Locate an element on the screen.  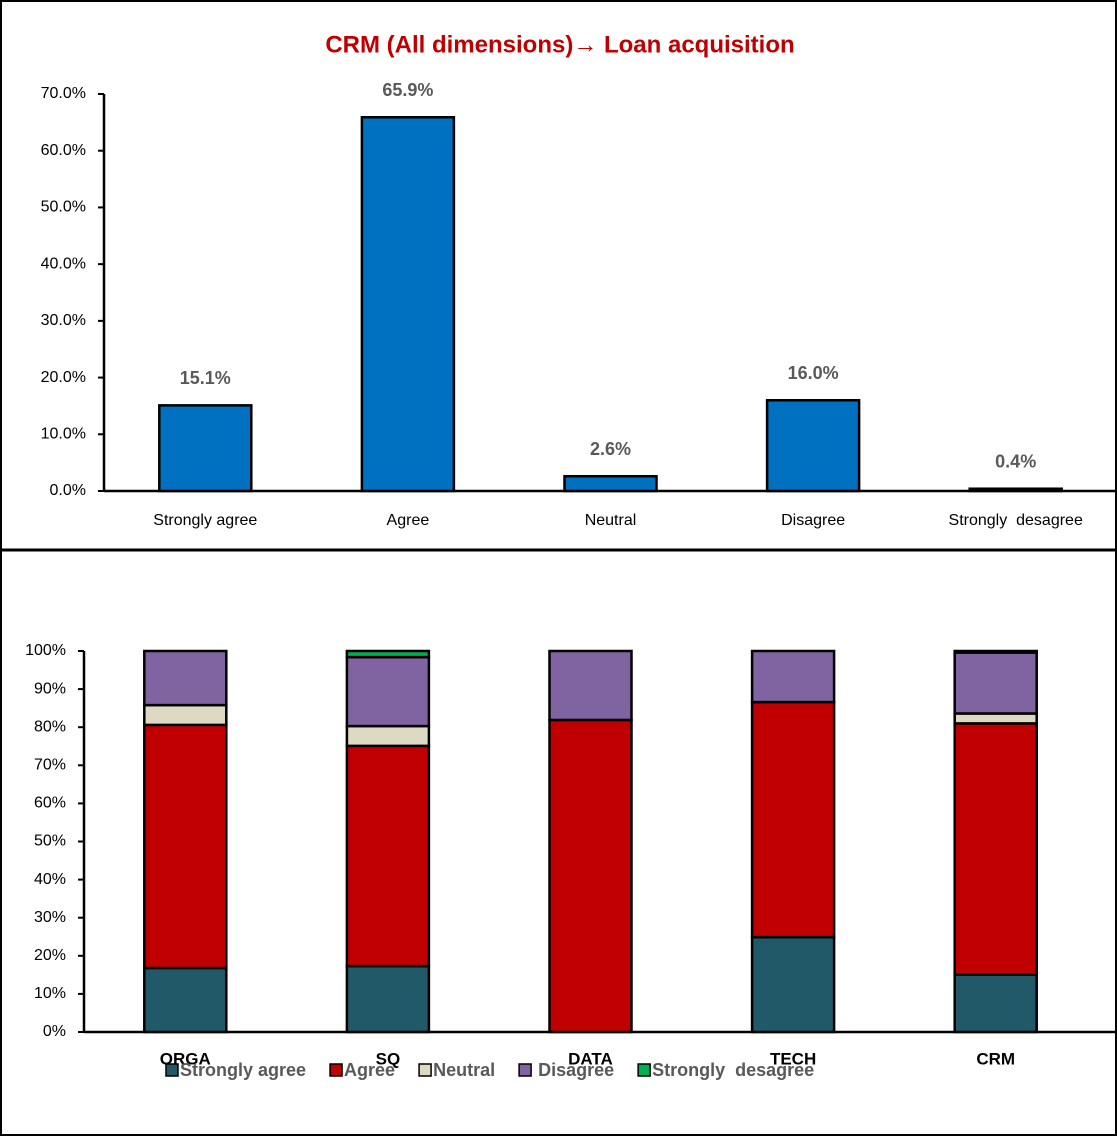
y-tick-label: 30.0% is located at coordinates (63, 320).